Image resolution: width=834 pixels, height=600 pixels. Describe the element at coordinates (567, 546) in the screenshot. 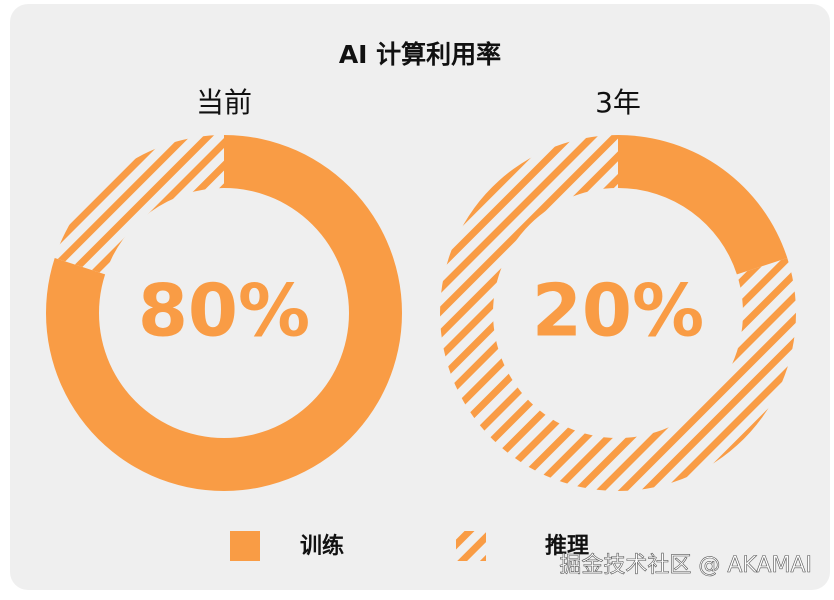

I see `legend-label: 推理` at that location.